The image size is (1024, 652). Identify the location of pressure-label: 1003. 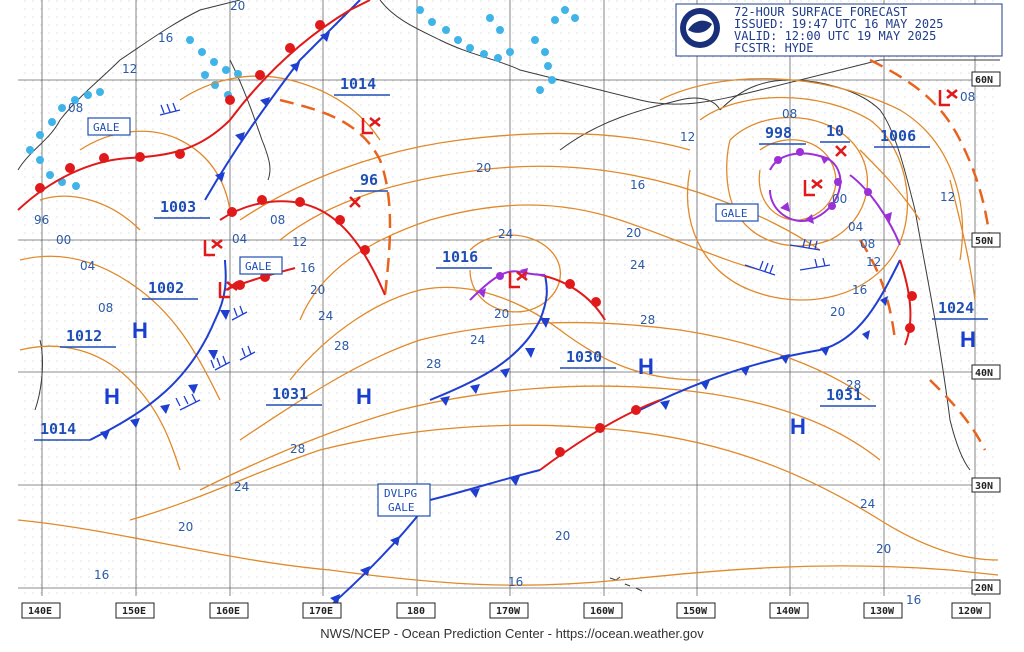
(178, 207).